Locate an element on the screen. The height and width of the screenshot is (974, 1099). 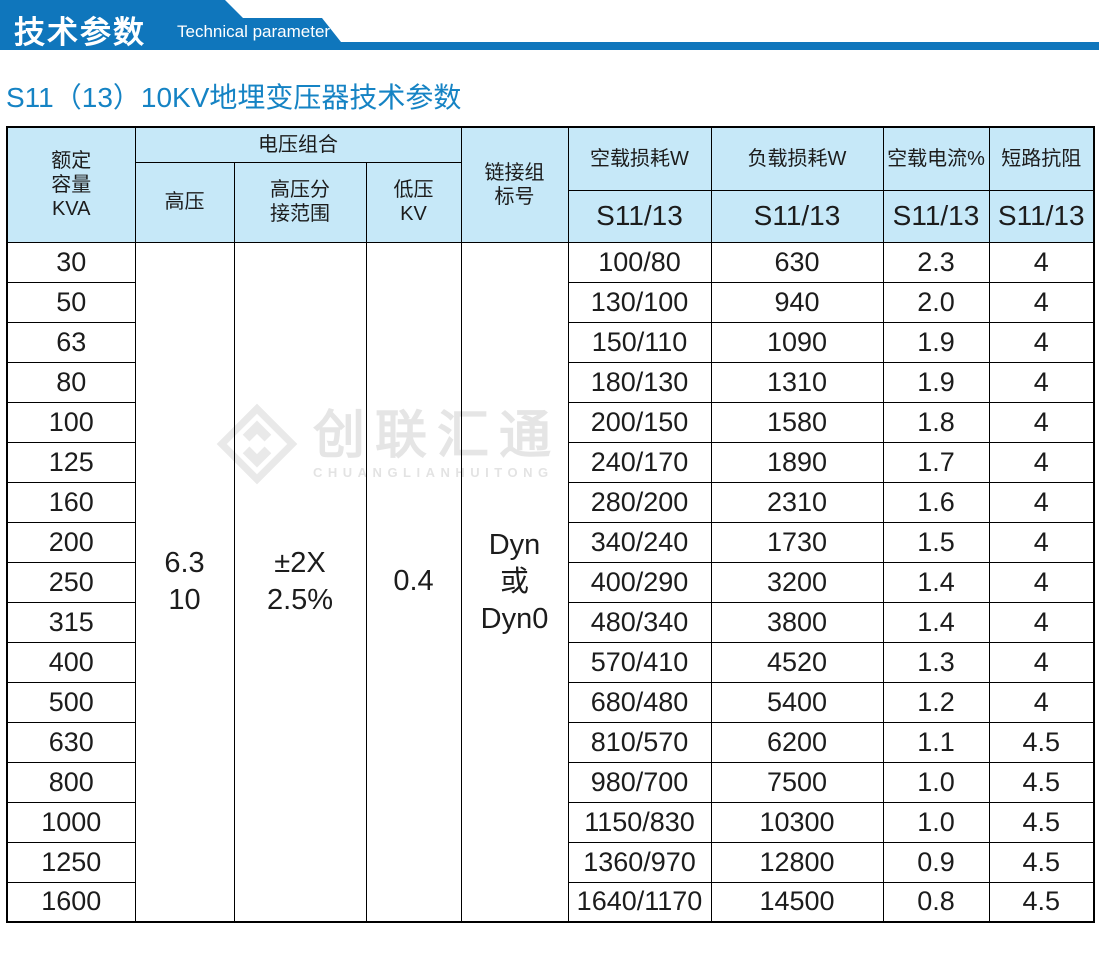
cell-load-loss: 1090 is located at coordinates (797, 342).